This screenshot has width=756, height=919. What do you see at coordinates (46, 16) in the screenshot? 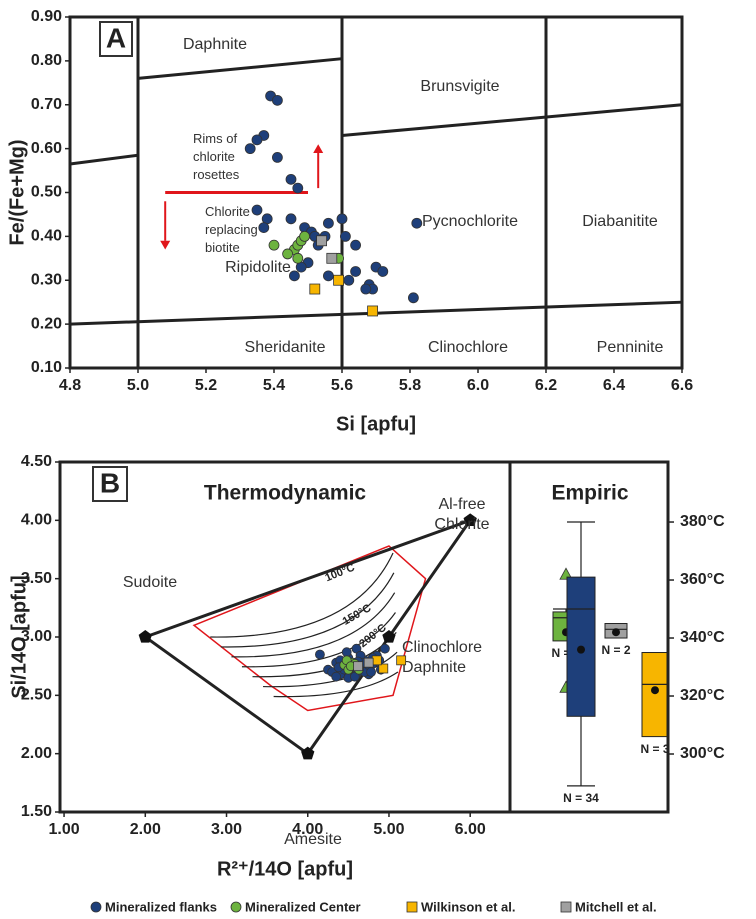
I see `y-tick-label: 0.90` at bounding box center [46, 16].